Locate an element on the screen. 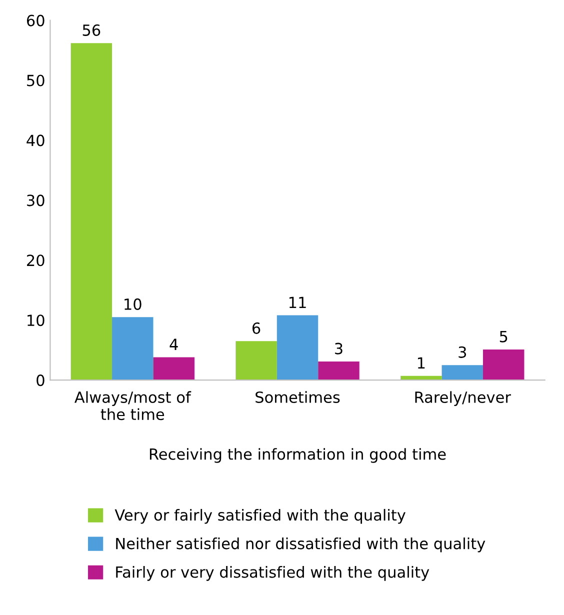 This screenshot has height=615, width=564. y-tick-label: 50 is located at coordinates (35, 80).